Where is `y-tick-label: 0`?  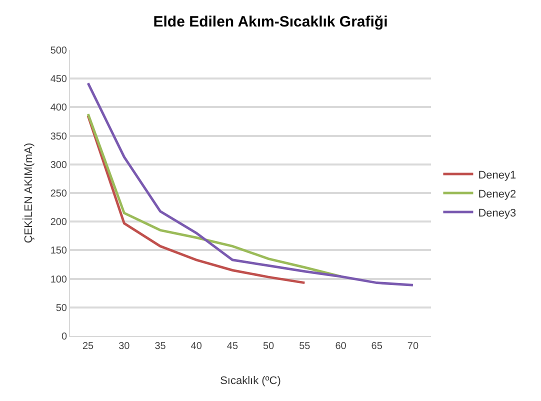 y-tick-label: 0 is located at coordinates (64, 337).